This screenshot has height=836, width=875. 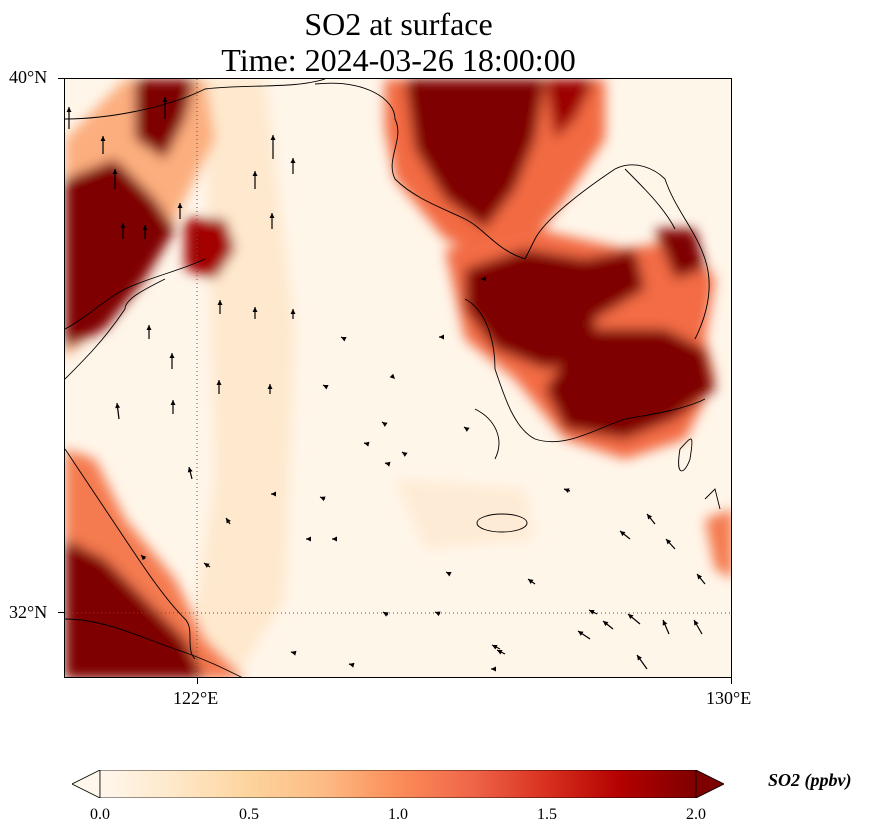 I want to click on colorbar-gradient, so click(x=398, y=784).